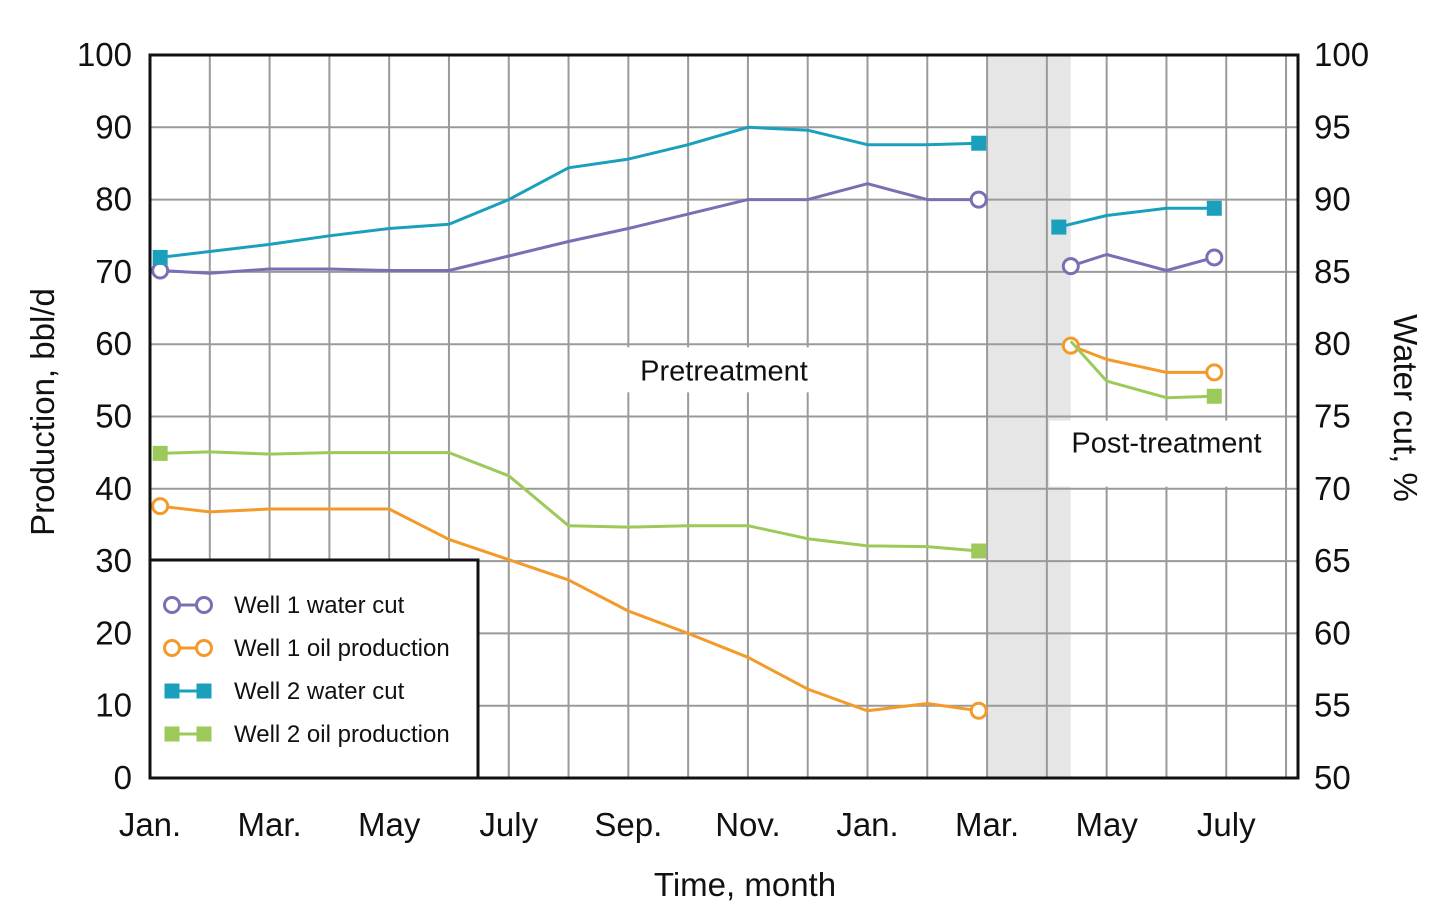 This screenshot has height=917, width=1442. I want to click on annotation-label: Pretreatment, so click(724, 371).